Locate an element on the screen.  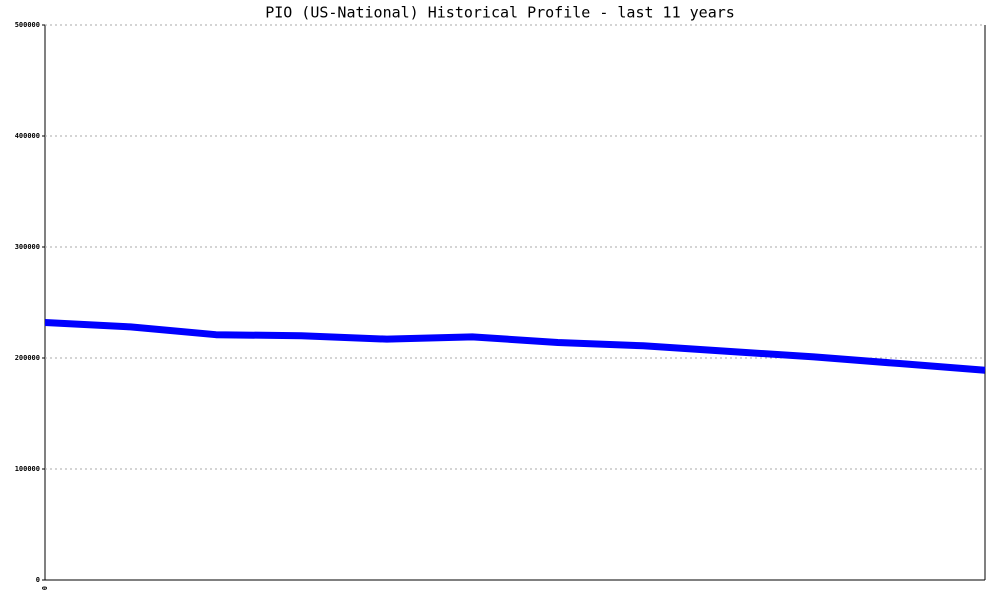
y-tick-label: 300000 is located at coordinates (27, 247).